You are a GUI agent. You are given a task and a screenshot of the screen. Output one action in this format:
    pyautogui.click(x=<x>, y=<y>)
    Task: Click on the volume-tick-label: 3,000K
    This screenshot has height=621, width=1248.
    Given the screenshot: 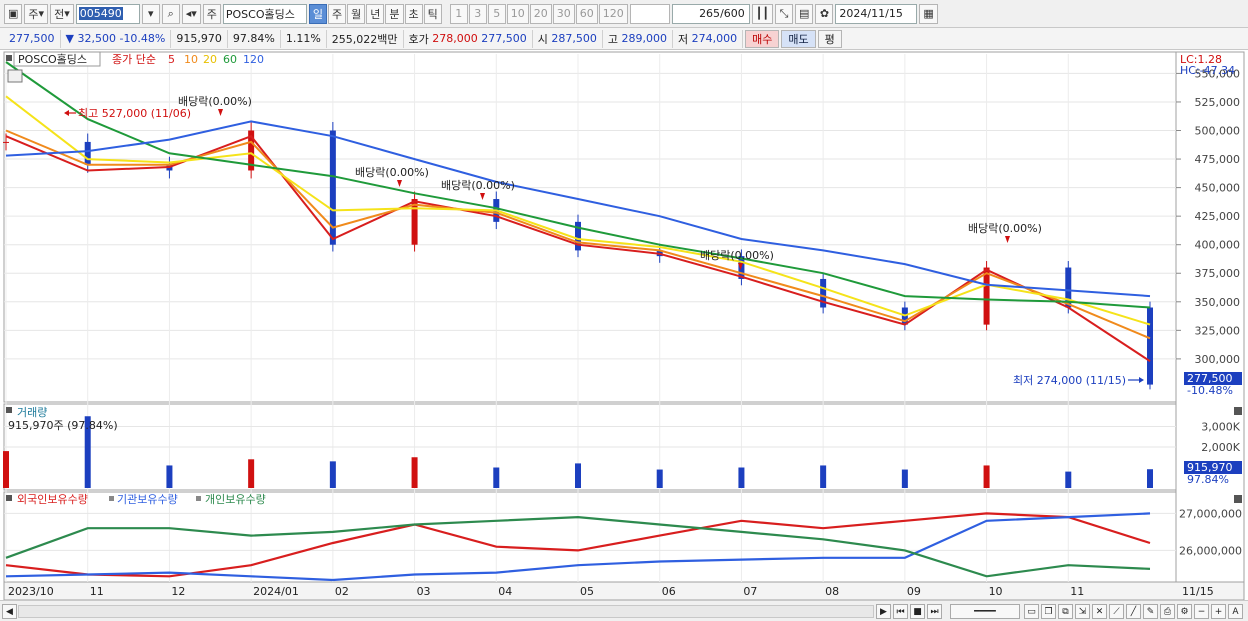 What is the action you would take?
    pyautogui.click(x=1220, y=427)
    